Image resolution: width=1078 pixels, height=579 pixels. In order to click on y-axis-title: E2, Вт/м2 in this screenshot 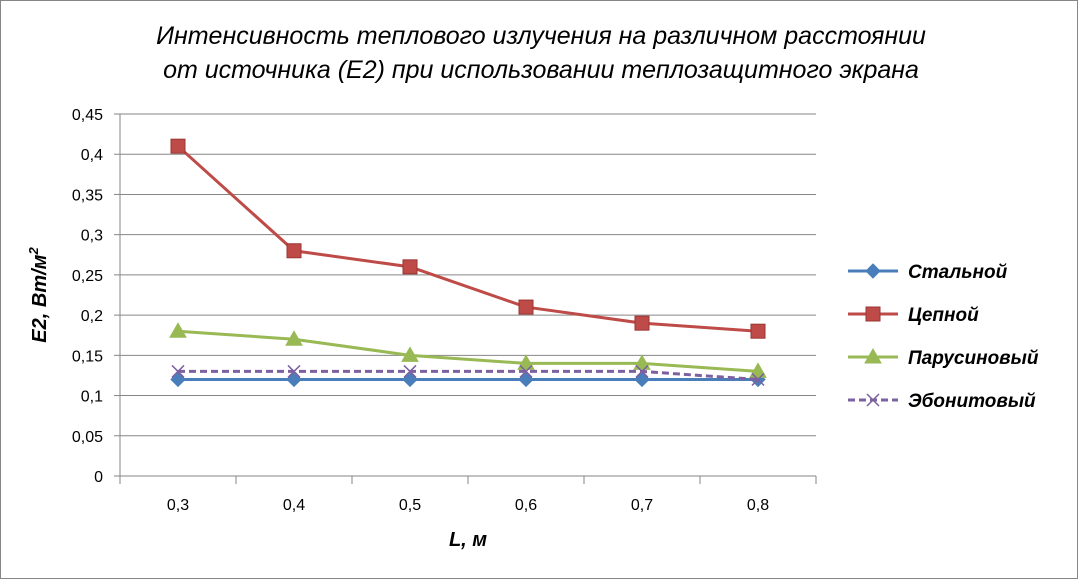, I will do `click(38, 295)`.